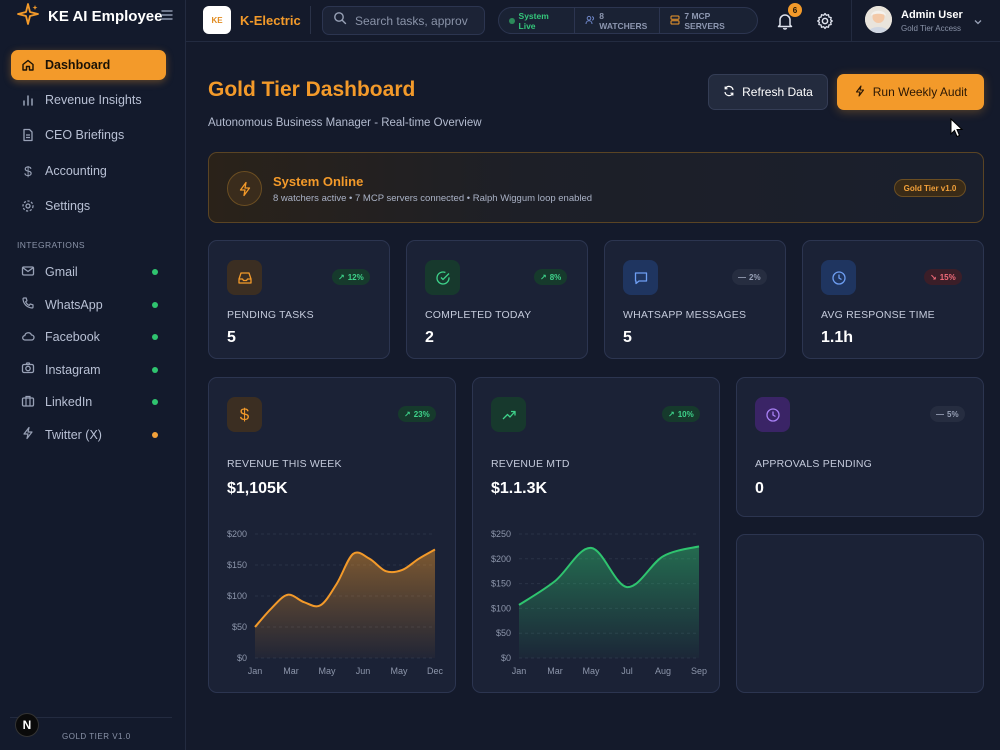 The width and height of the screenshot is (1000, 750). Describe the element at coordinates (695, 299) in the screenshot. I see `stat-card-whatsapp-messages: —2% WHATSAPP MESSAGES 5` at that location.